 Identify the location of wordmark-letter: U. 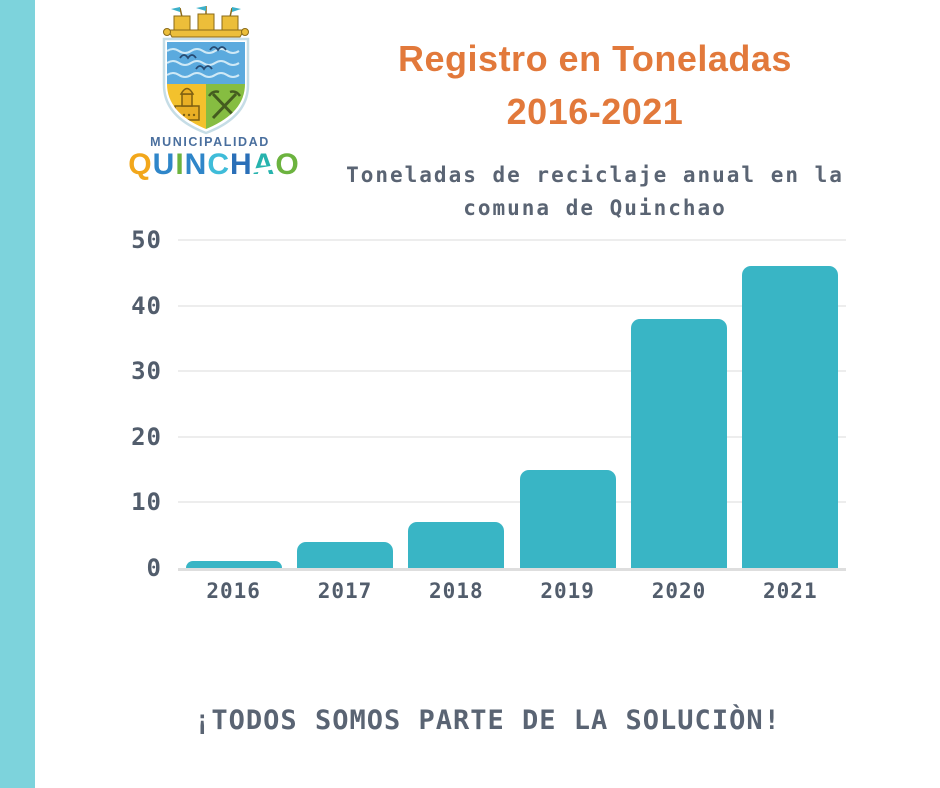
(164, 164).